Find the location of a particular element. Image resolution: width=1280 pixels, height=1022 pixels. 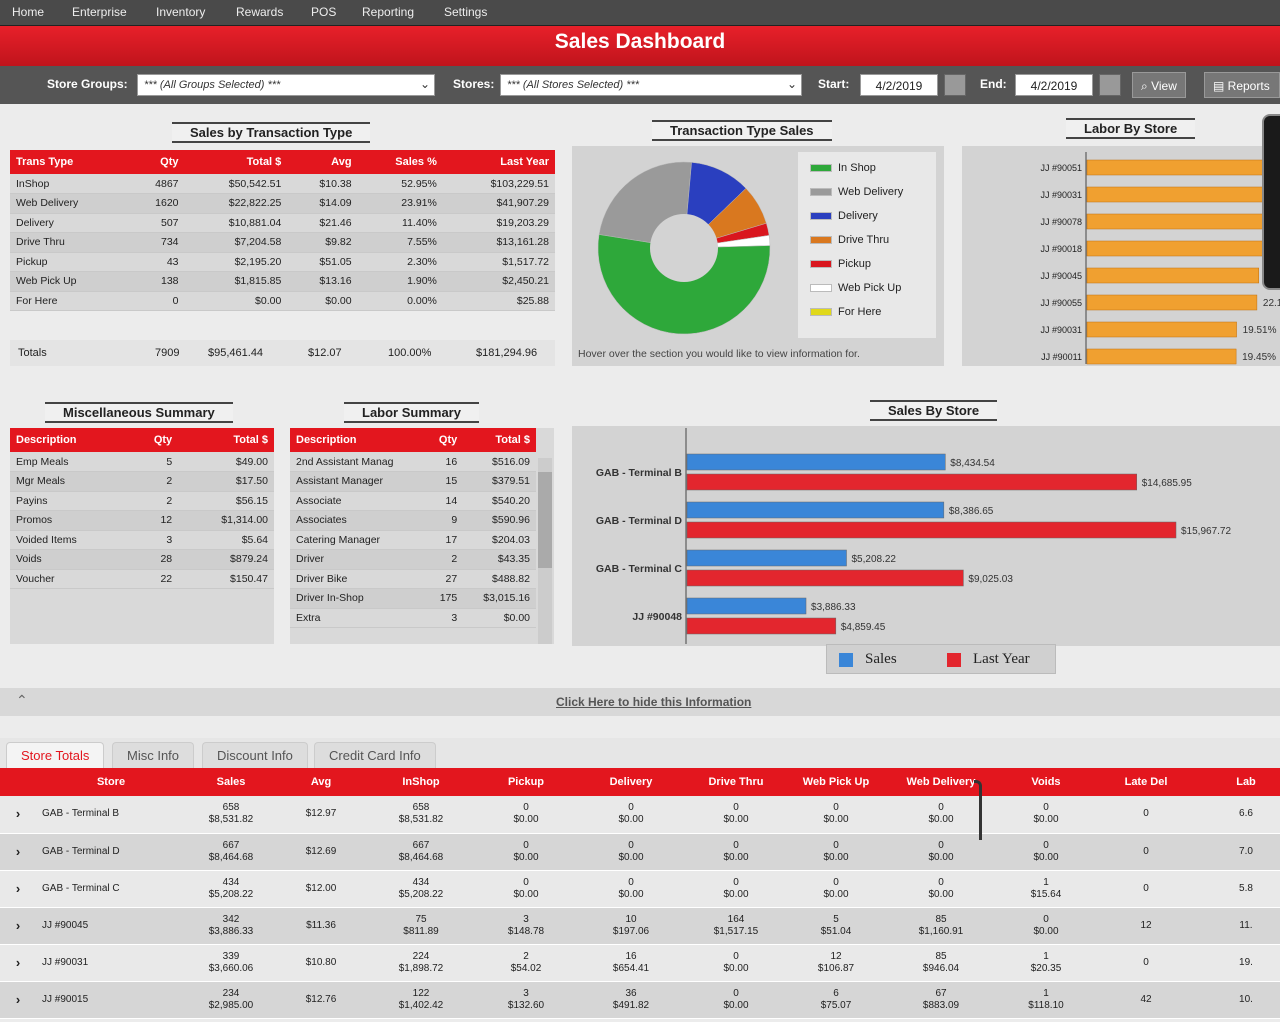

column-header: Last Year is located at coordinates (498, 162).